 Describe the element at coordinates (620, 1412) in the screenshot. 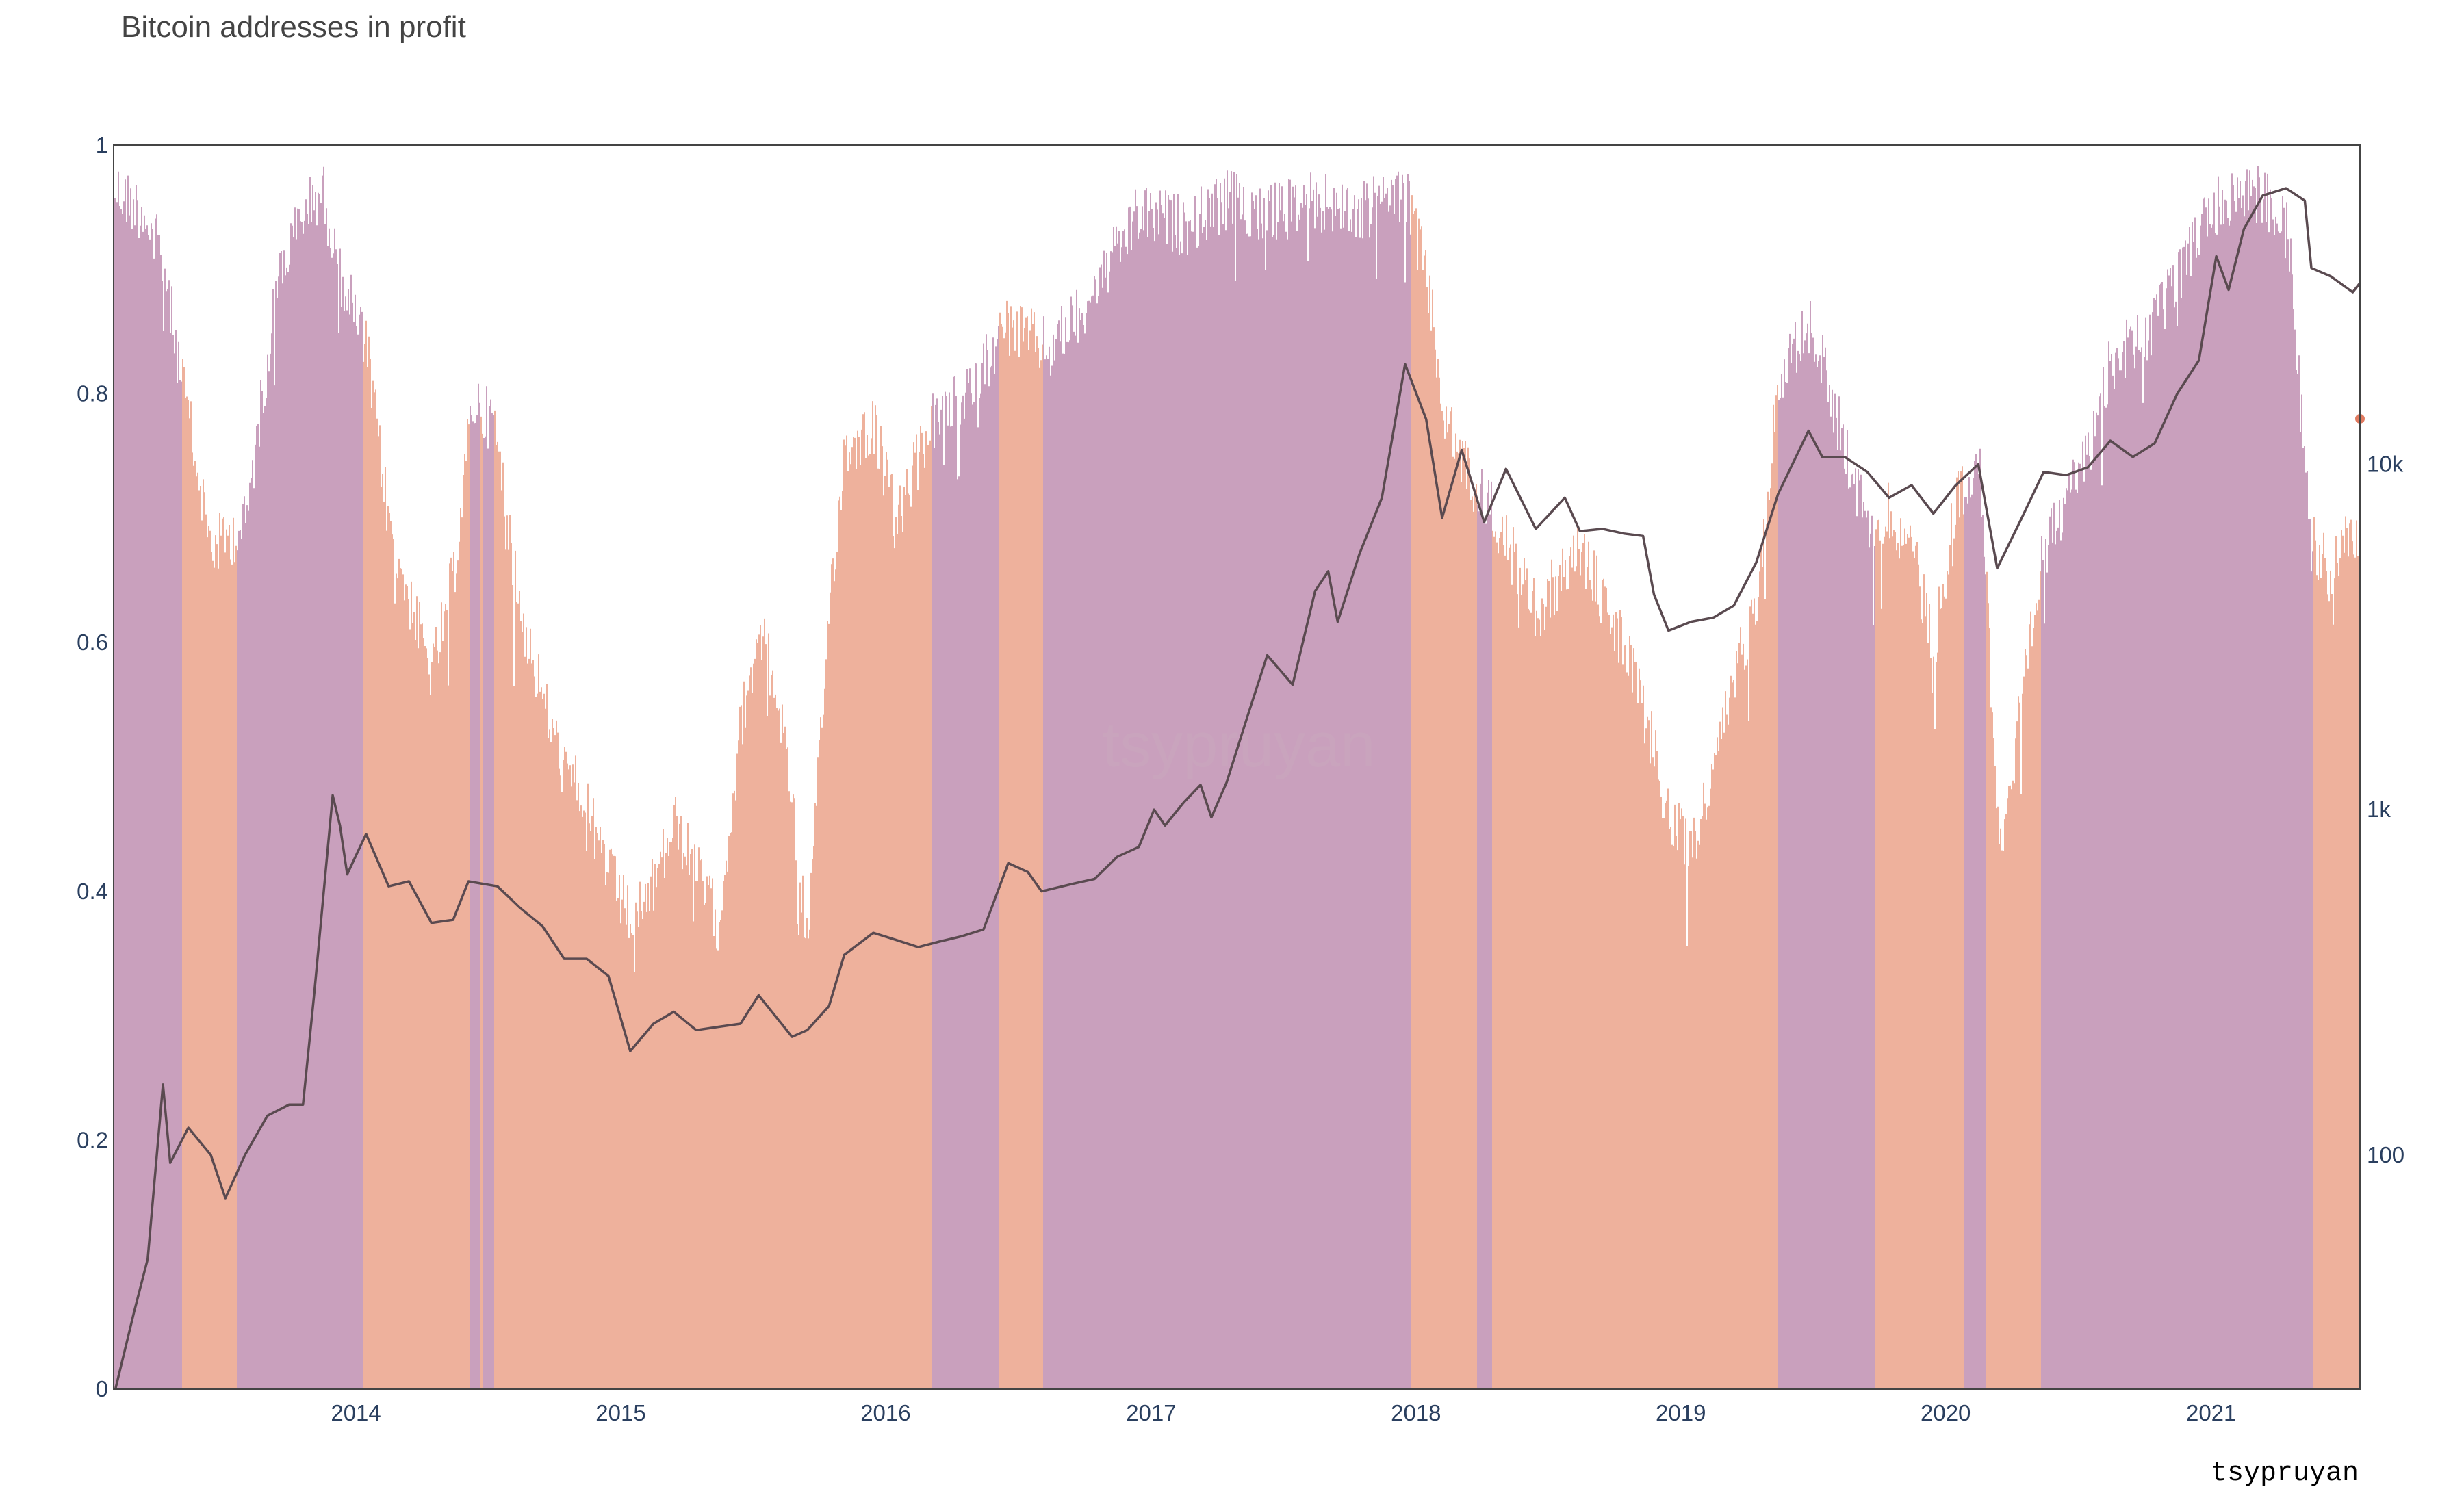

I see `x-tick-label: 2015` at that location.